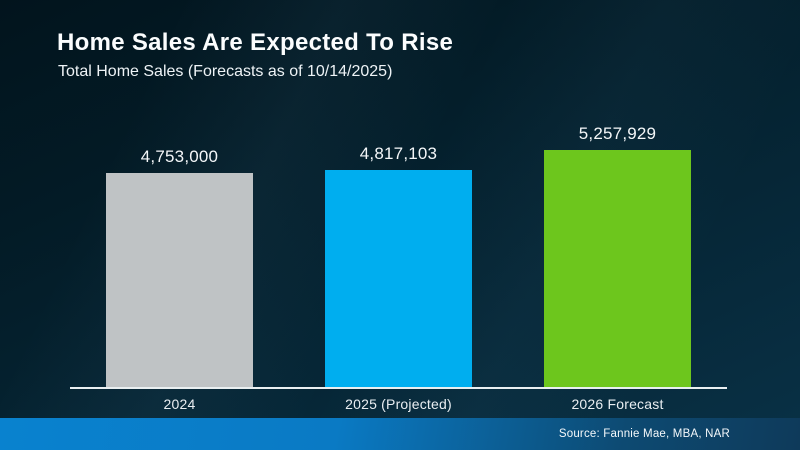 The width and height of the screenshot is (800, 450). I want to click on page-title: Home Sales Are Expected To Rise, so click(255, 42).